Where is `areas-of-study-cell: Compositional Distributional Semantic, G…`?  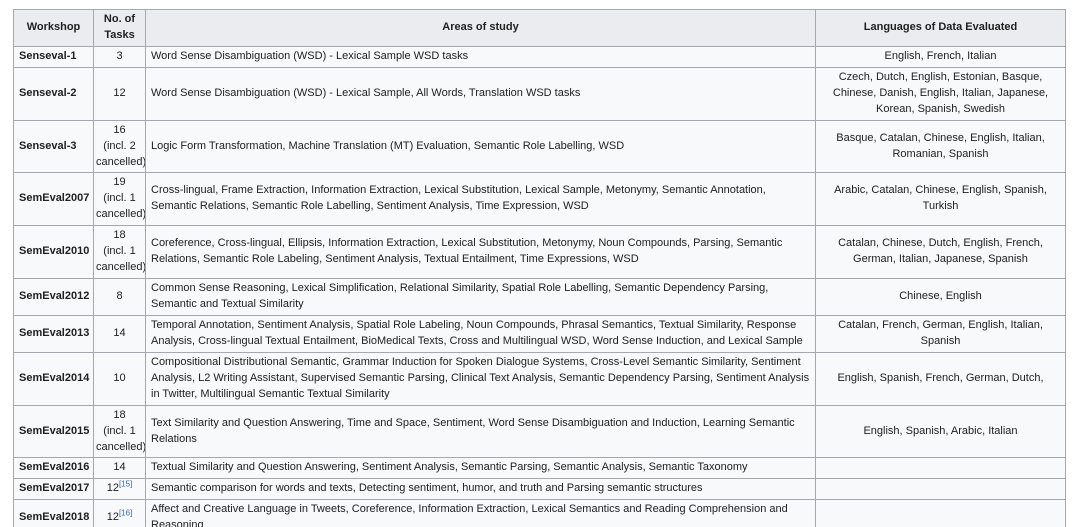
areas-of-study-cell: Compositional Distributional Semantic, G… is located at coordinates (480, 378).